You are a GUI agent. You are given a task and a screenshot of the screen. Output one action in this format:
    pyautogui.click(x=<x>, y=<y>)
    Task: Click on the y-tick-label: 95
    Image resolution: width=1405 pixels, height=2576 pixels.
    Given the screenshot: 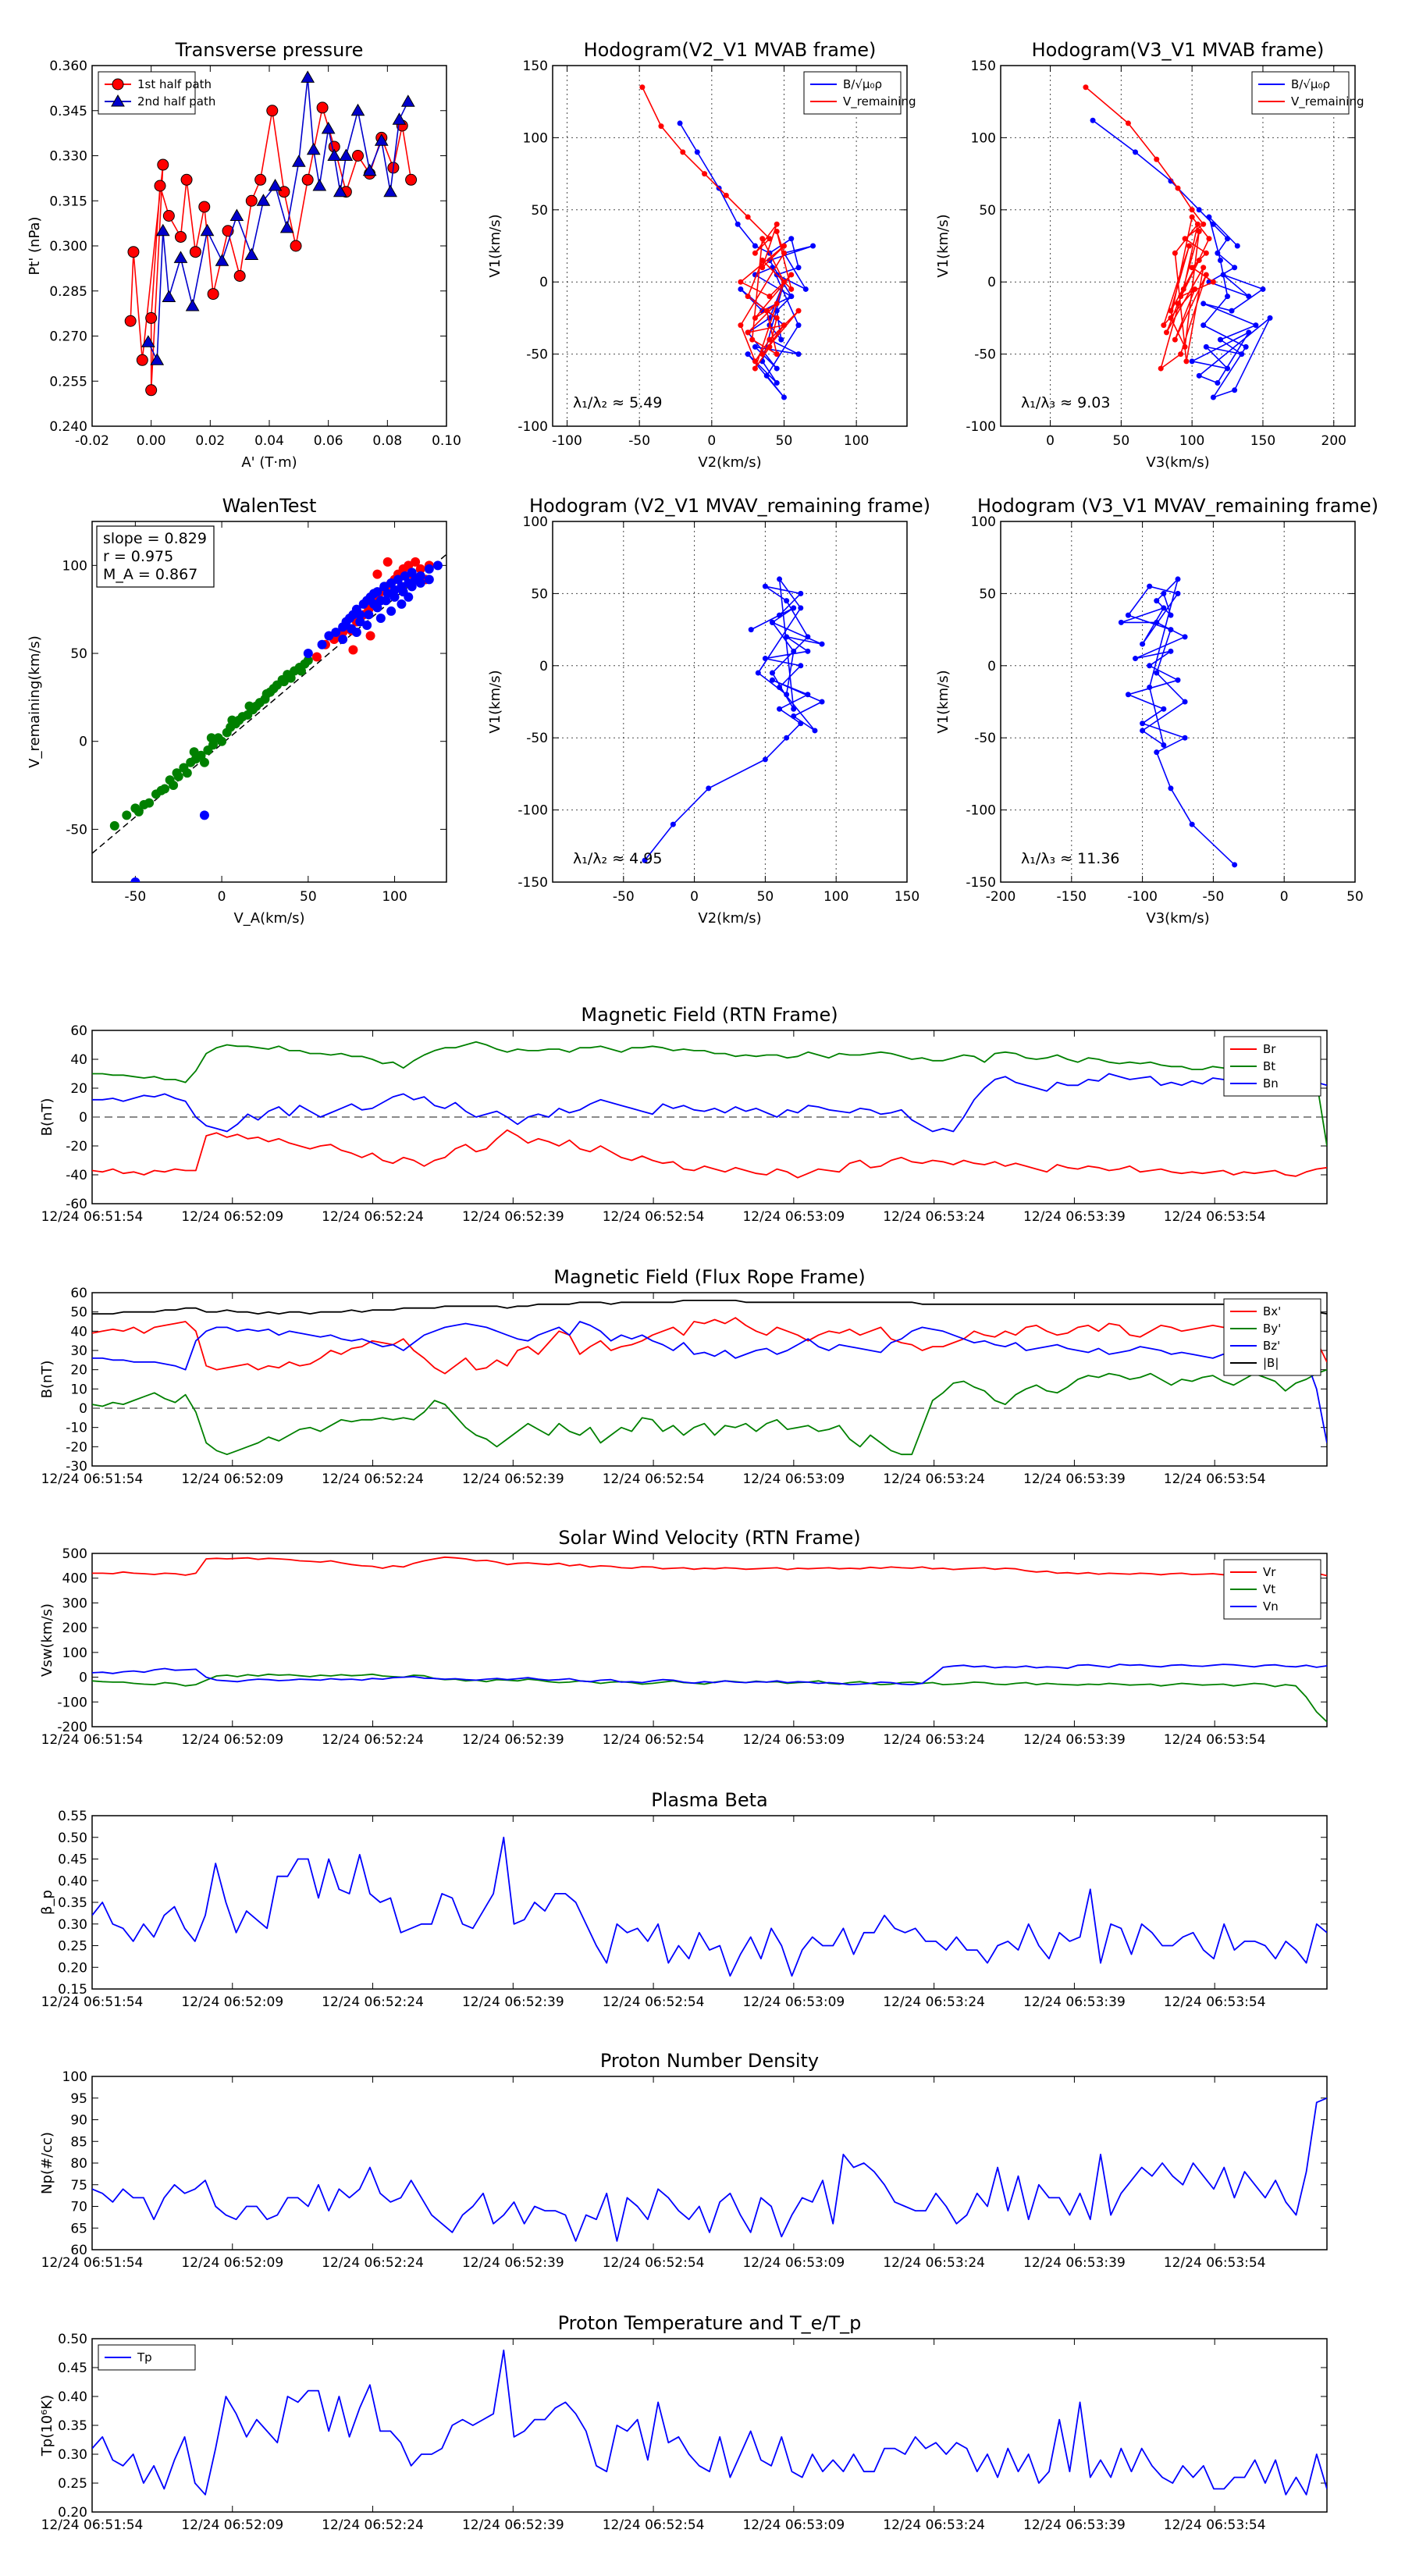 What is the action you would take?
    pyautogui.click(x=78, y=2099)
    